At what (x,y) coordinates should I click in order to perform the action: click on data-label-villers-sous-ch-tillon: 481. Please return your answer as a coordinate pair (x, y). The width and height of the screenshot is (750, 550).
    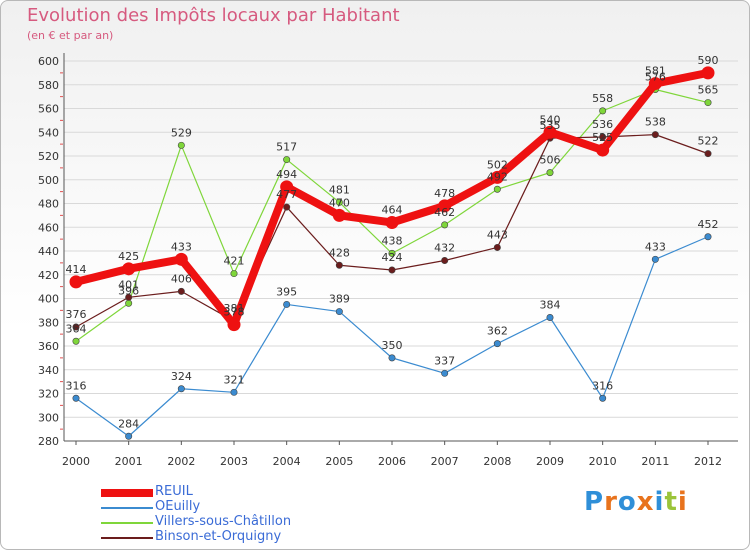
    Looking at the image, I should click on (339, 189).